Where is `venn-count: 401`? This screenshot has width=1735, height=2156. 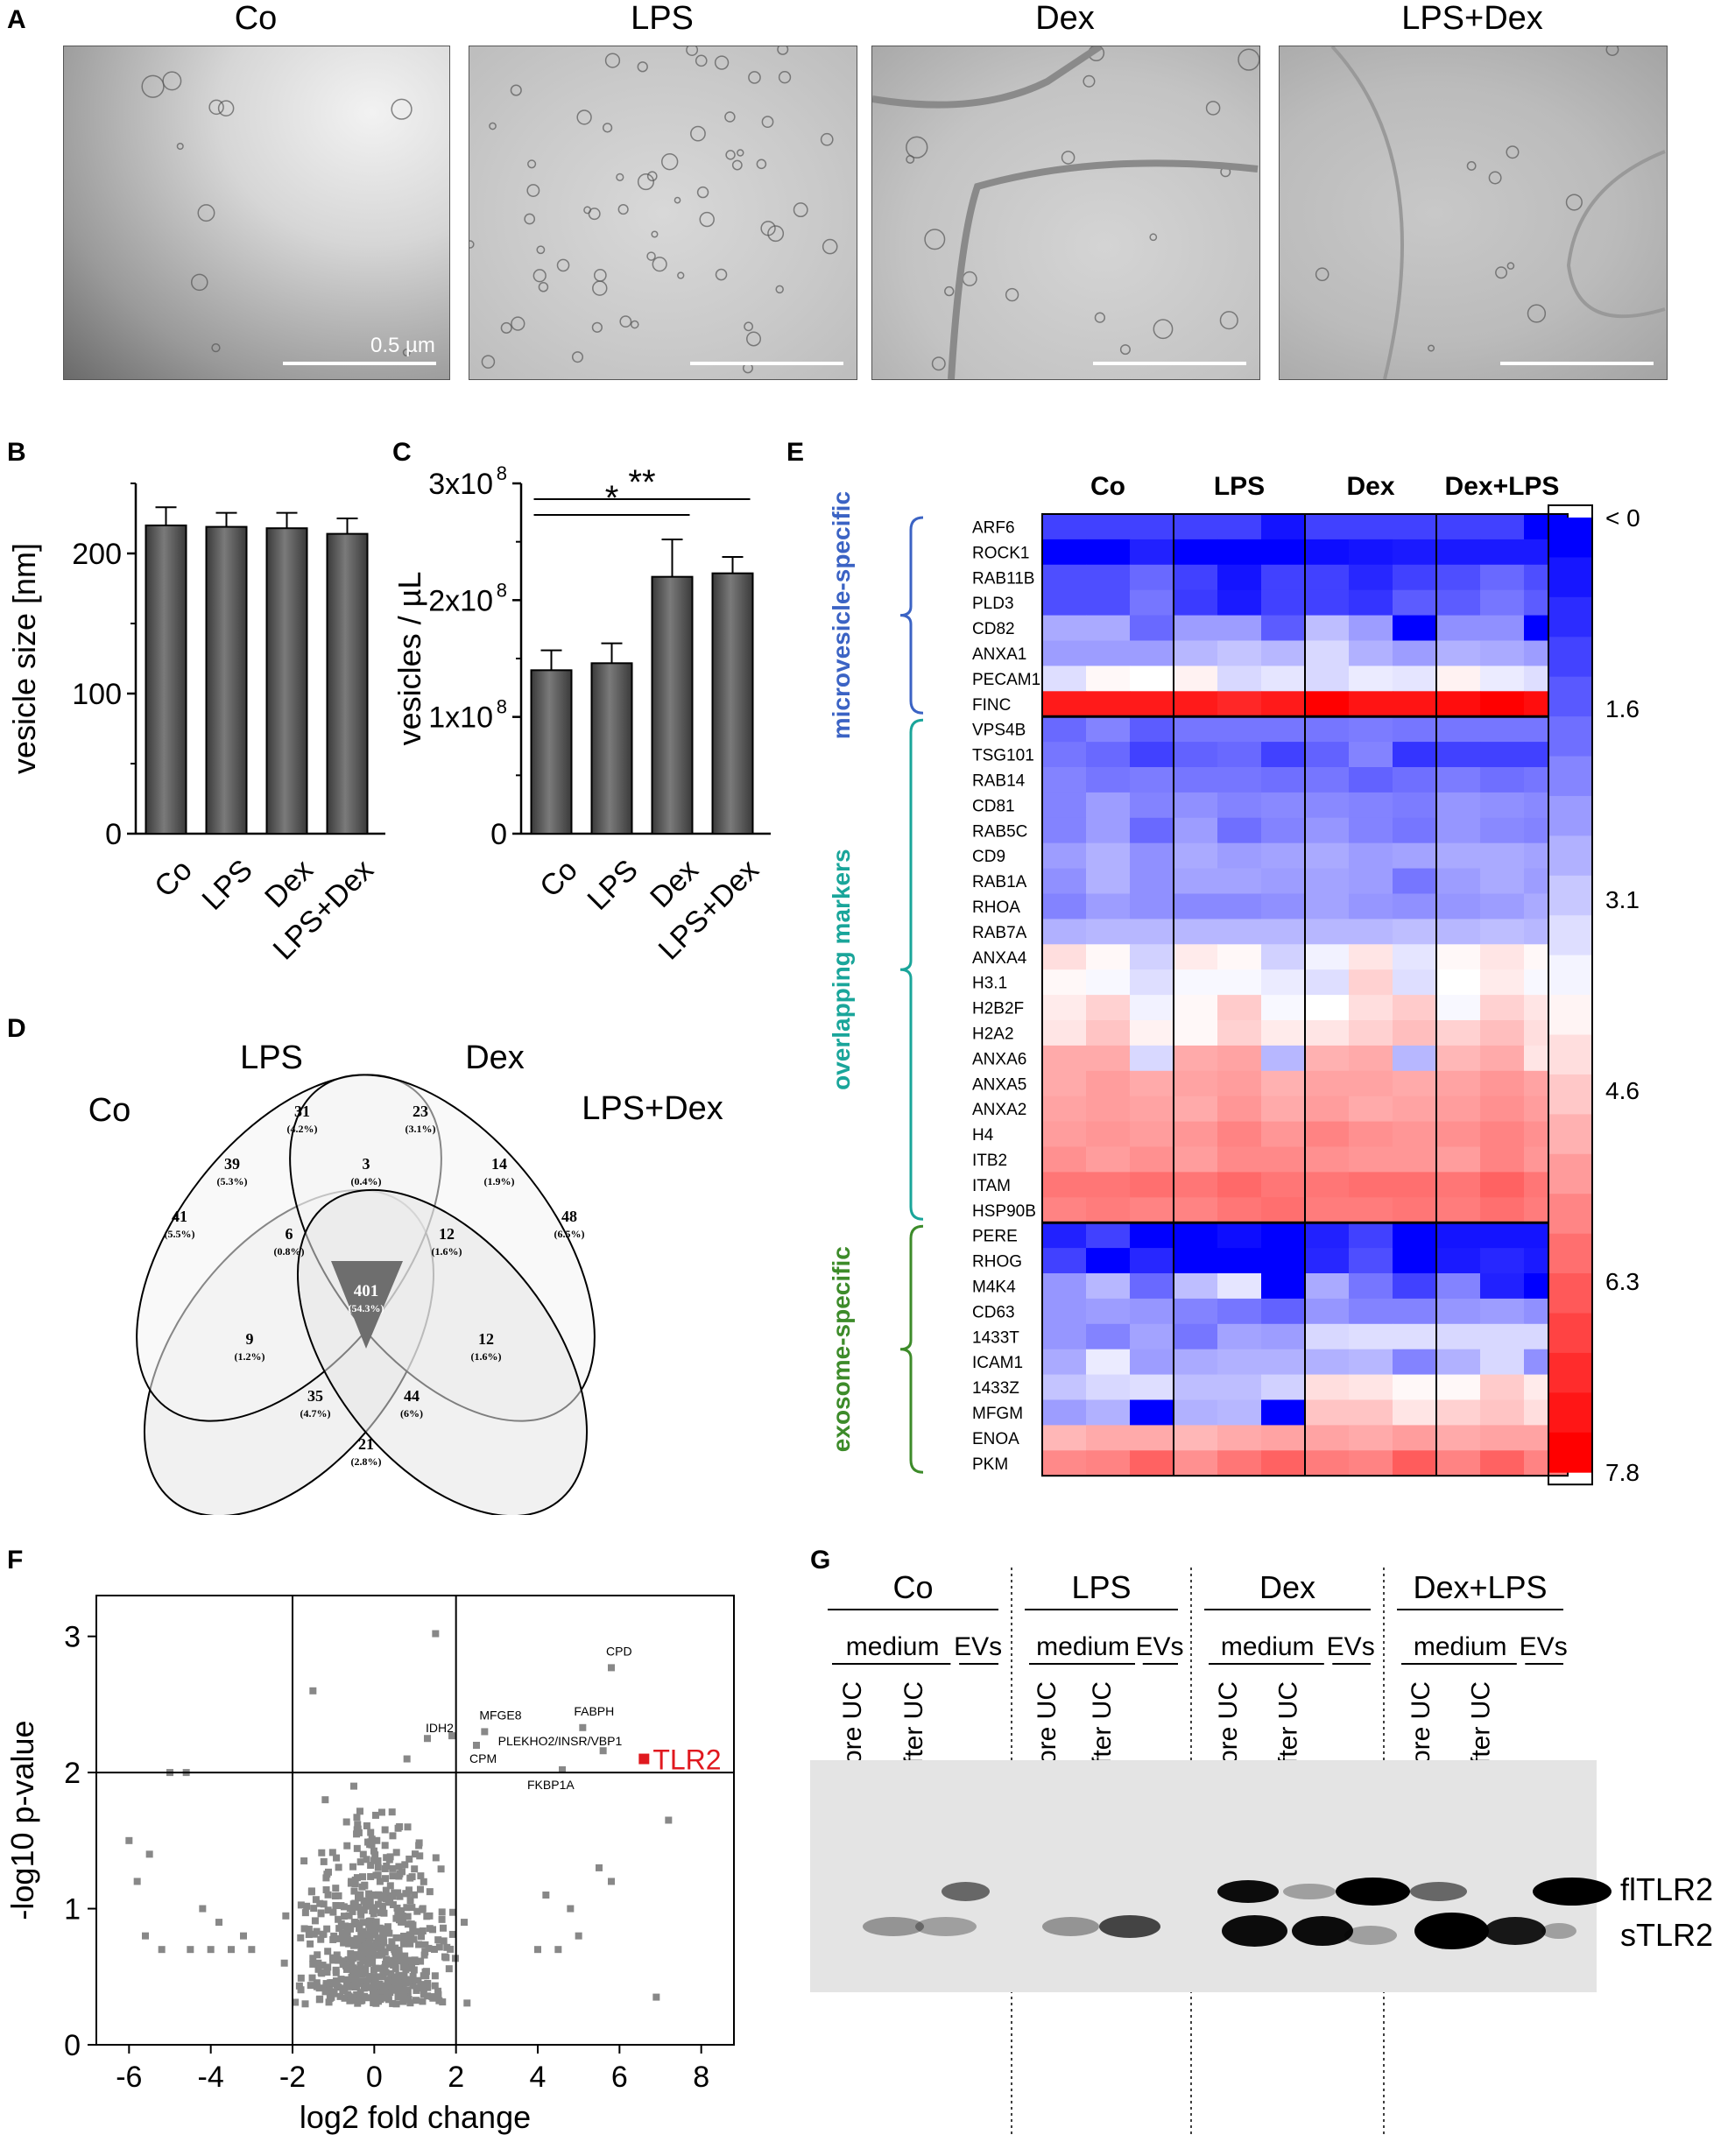
venn-count: 401 is located at coordinates (366, 1291).